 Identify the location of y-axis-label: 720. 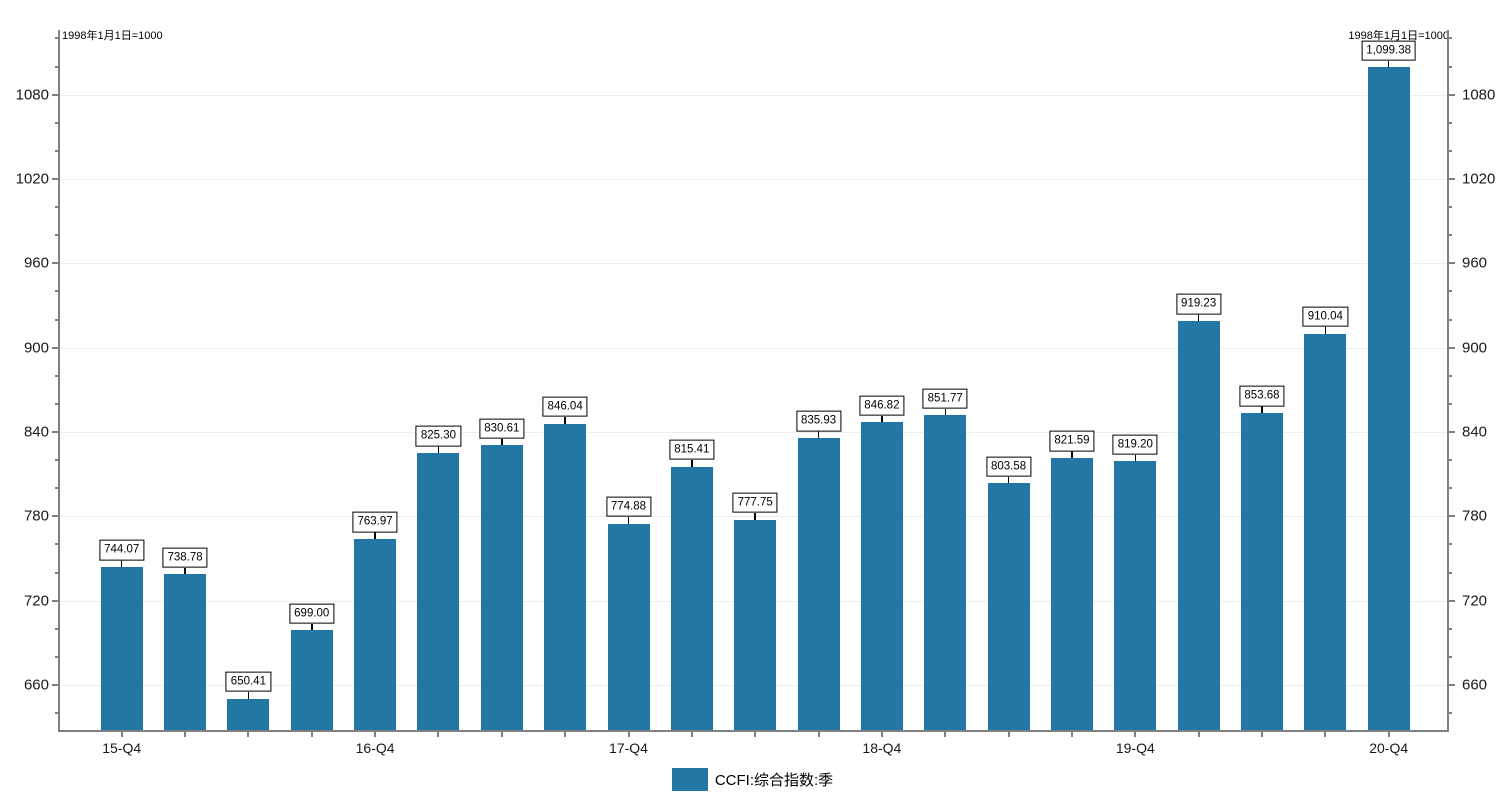
(36, 601).